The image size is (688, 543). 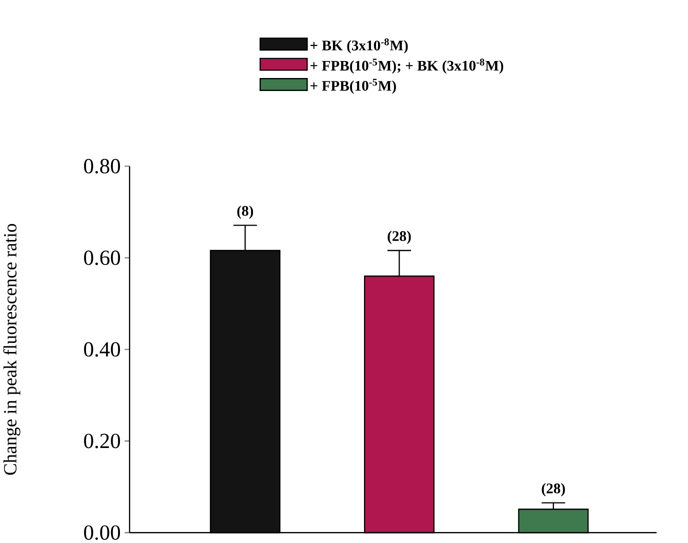 I want to click on legend-label: + FPB(10$^{-5}$M); + BK (3x10$^{-8}$M), so click(x=407, y=66).